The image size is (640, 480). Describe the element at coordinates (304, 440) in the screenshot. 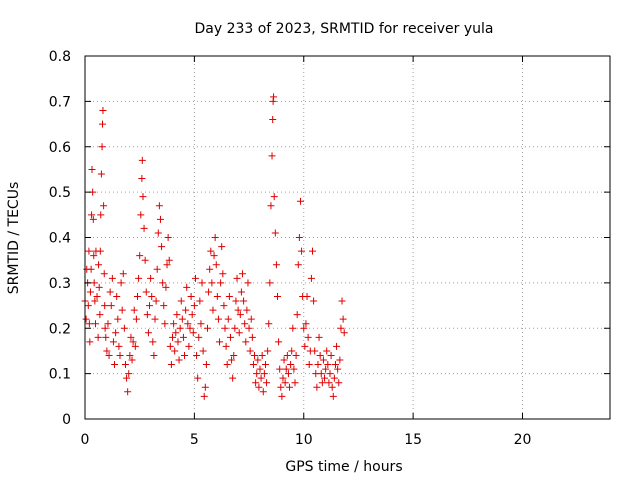

I see `x-tick-label: 10` at that location.